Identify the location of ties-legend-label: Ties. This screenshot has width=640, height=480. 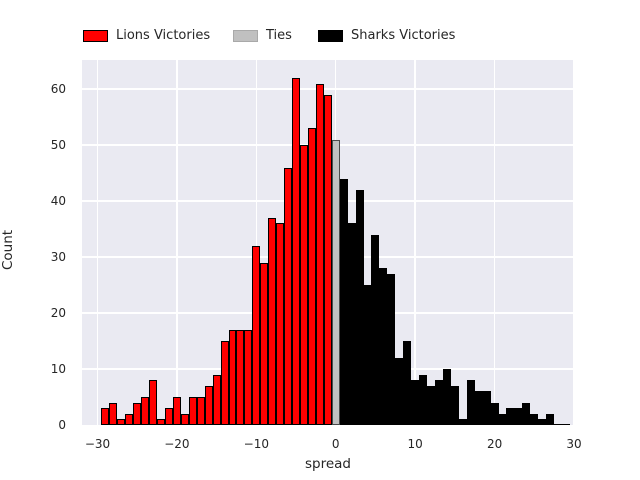
(279, 35).